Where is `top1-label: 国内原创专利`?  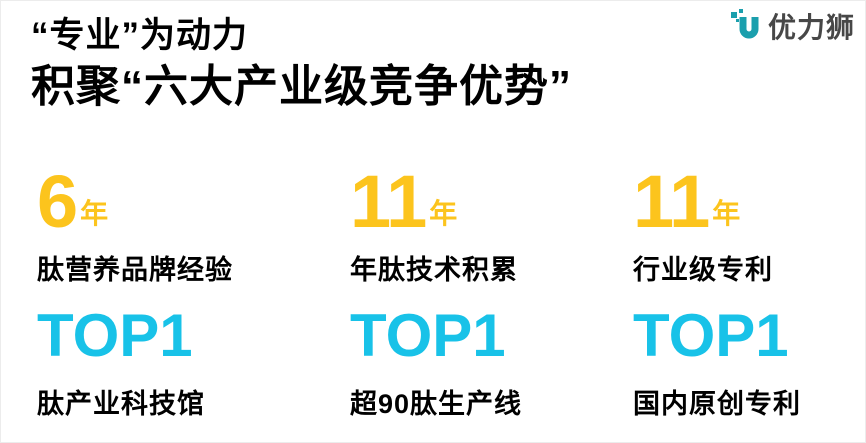 top1-label: 国内原创专利 is located at coordinates (717, 404).